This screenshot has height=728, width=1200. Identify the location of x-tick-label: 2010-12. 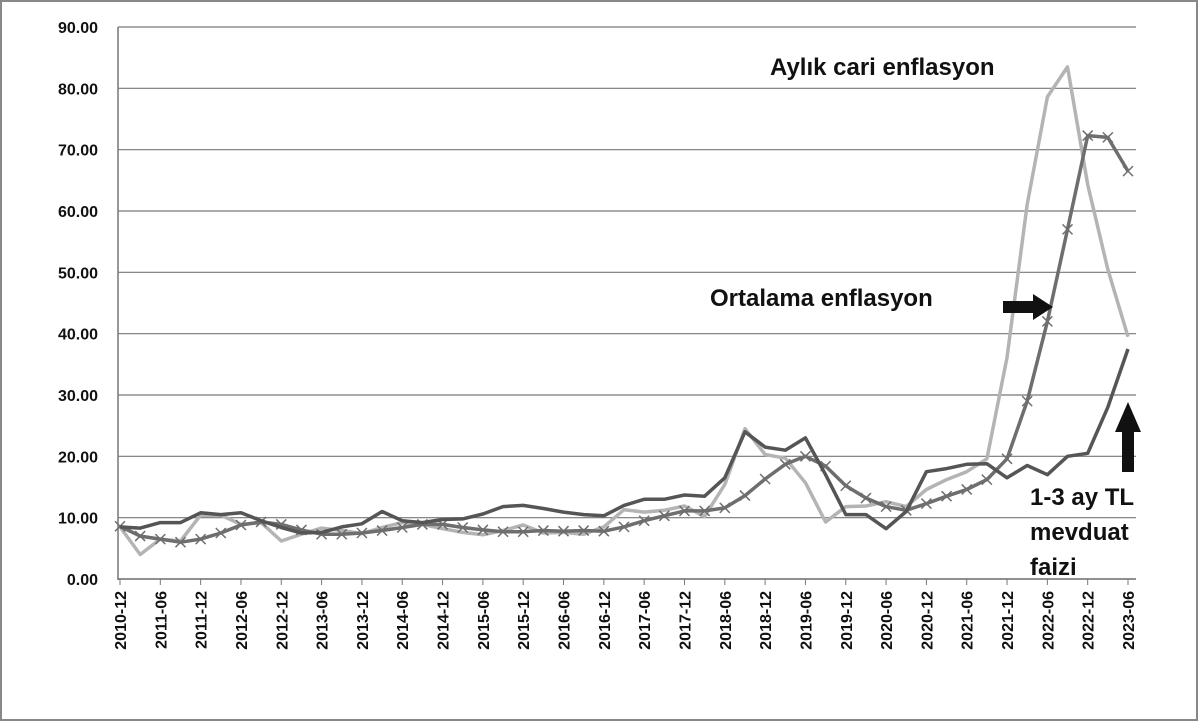
(121, 620).